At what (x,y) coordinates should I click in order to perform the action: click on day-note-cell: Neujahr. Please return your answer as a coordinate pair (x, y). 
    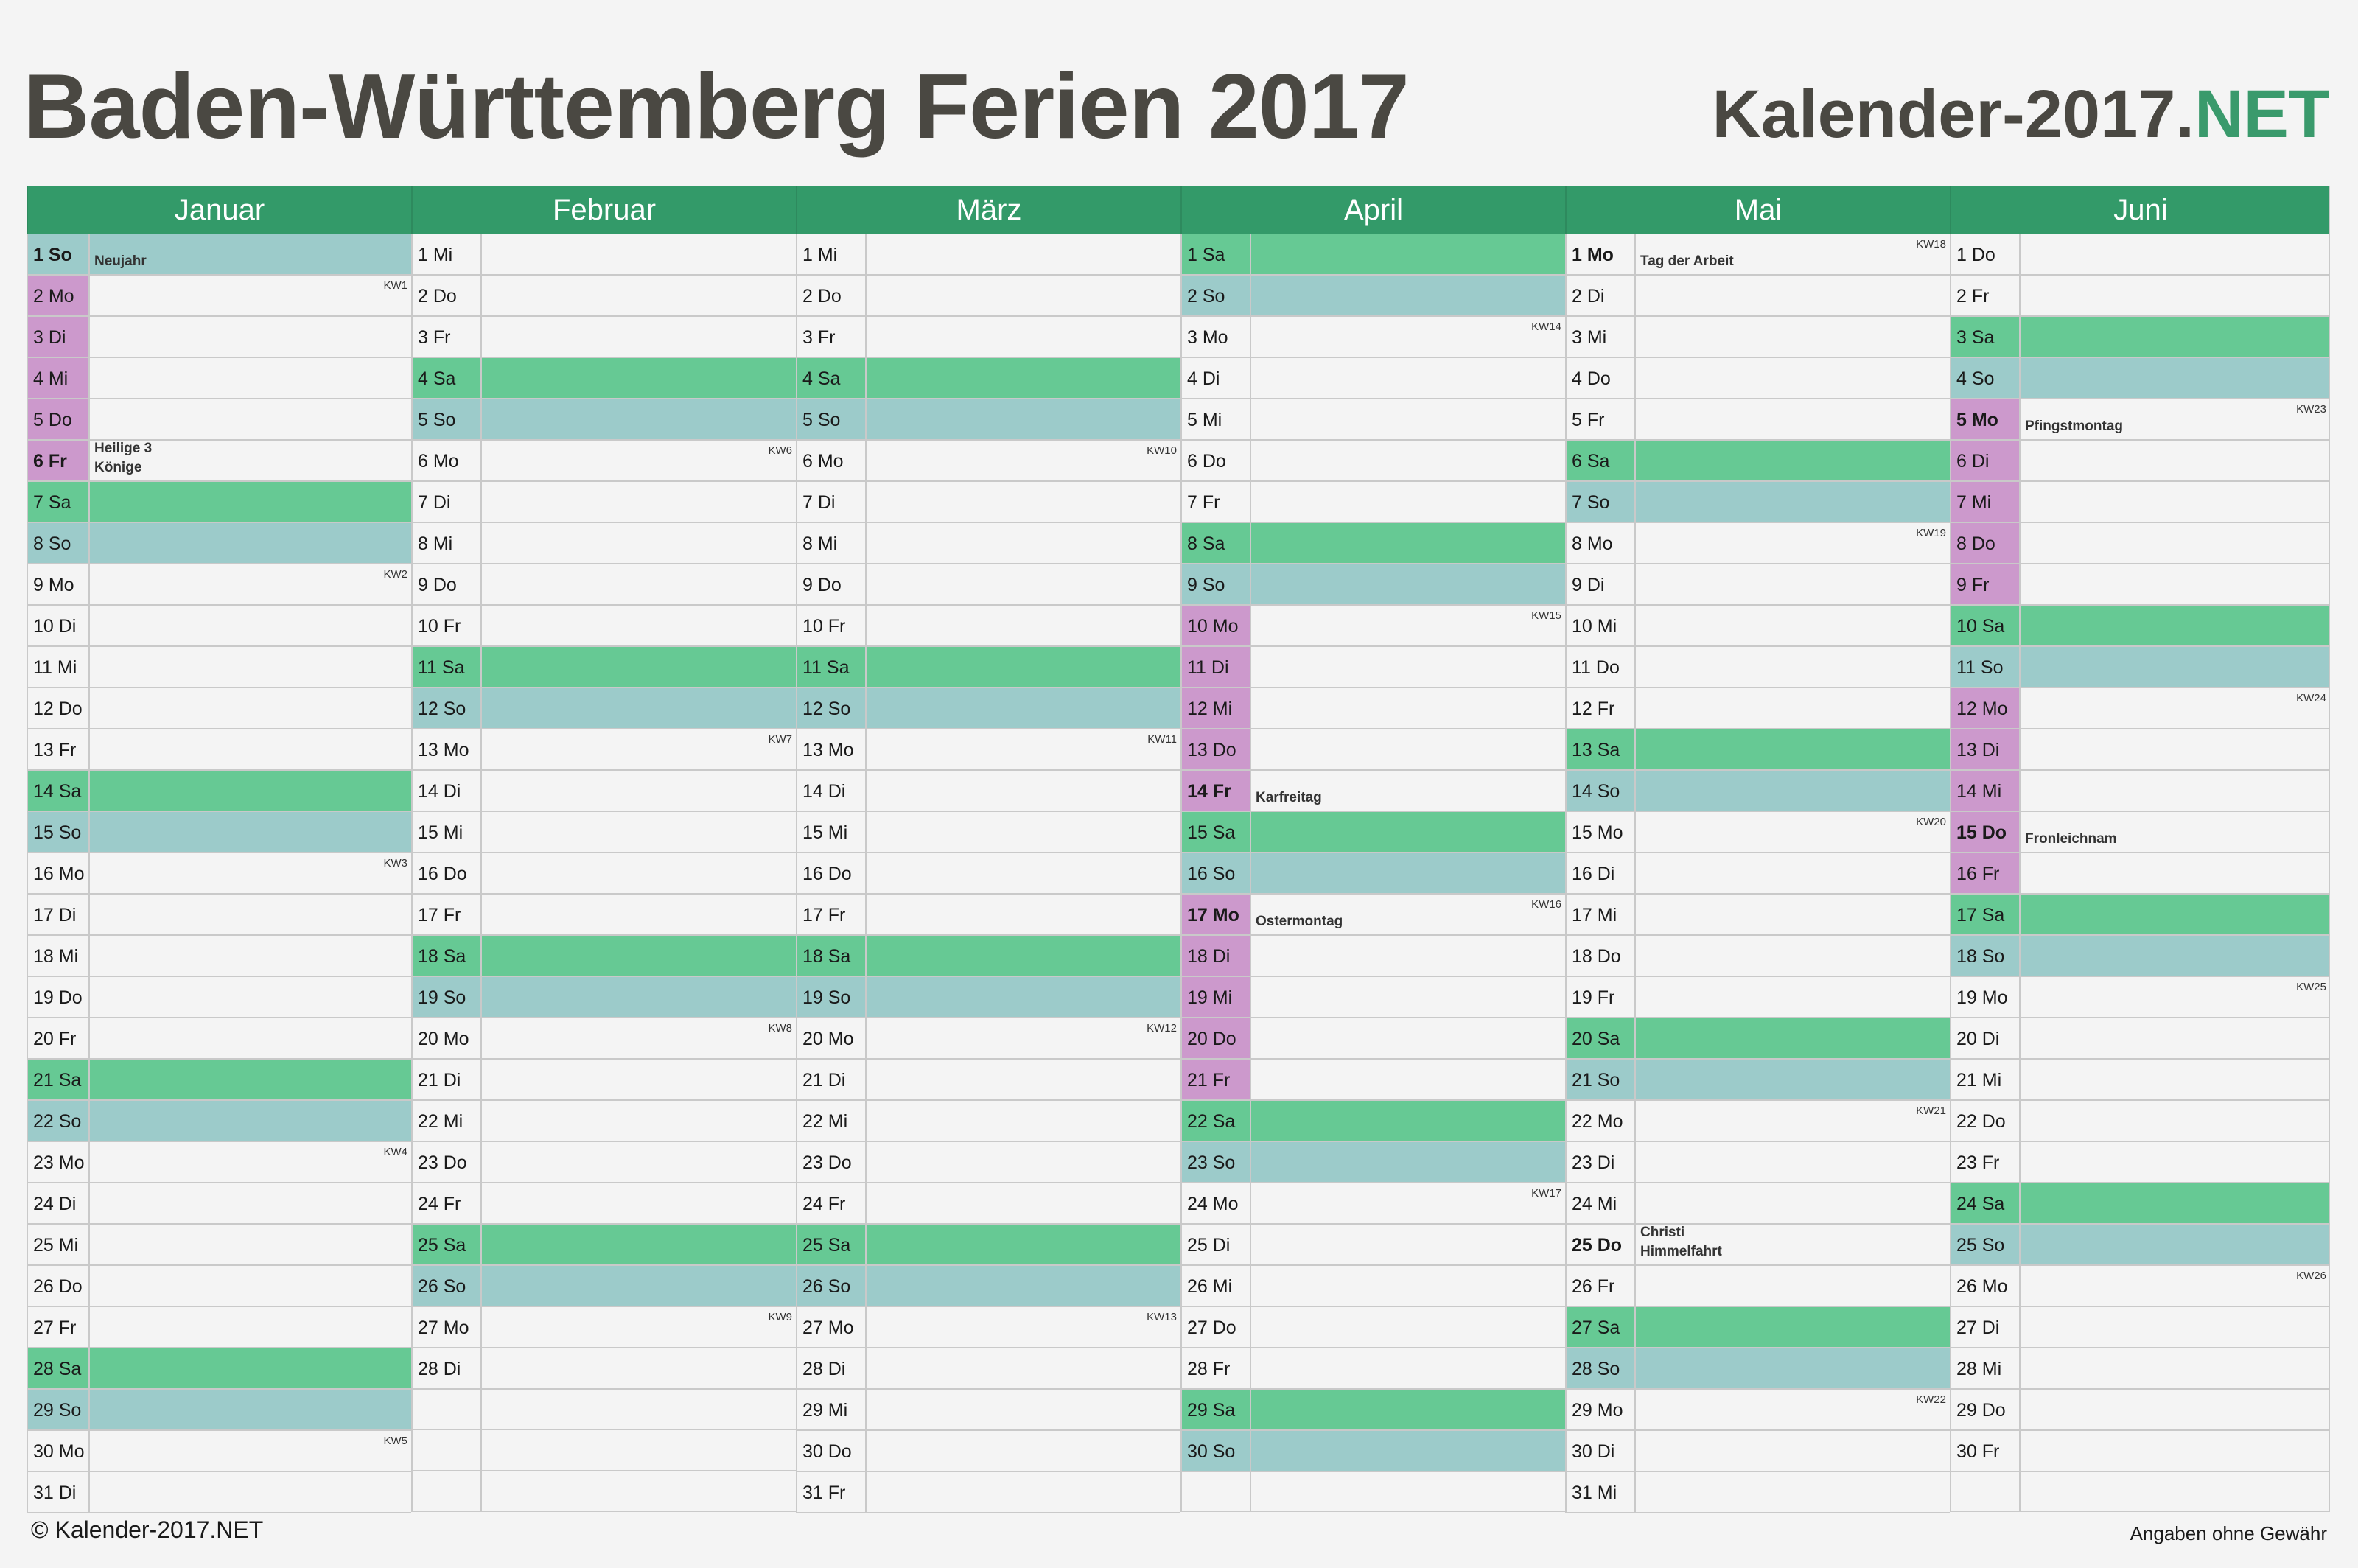
    Looking at the image, I should click on (249, 254).